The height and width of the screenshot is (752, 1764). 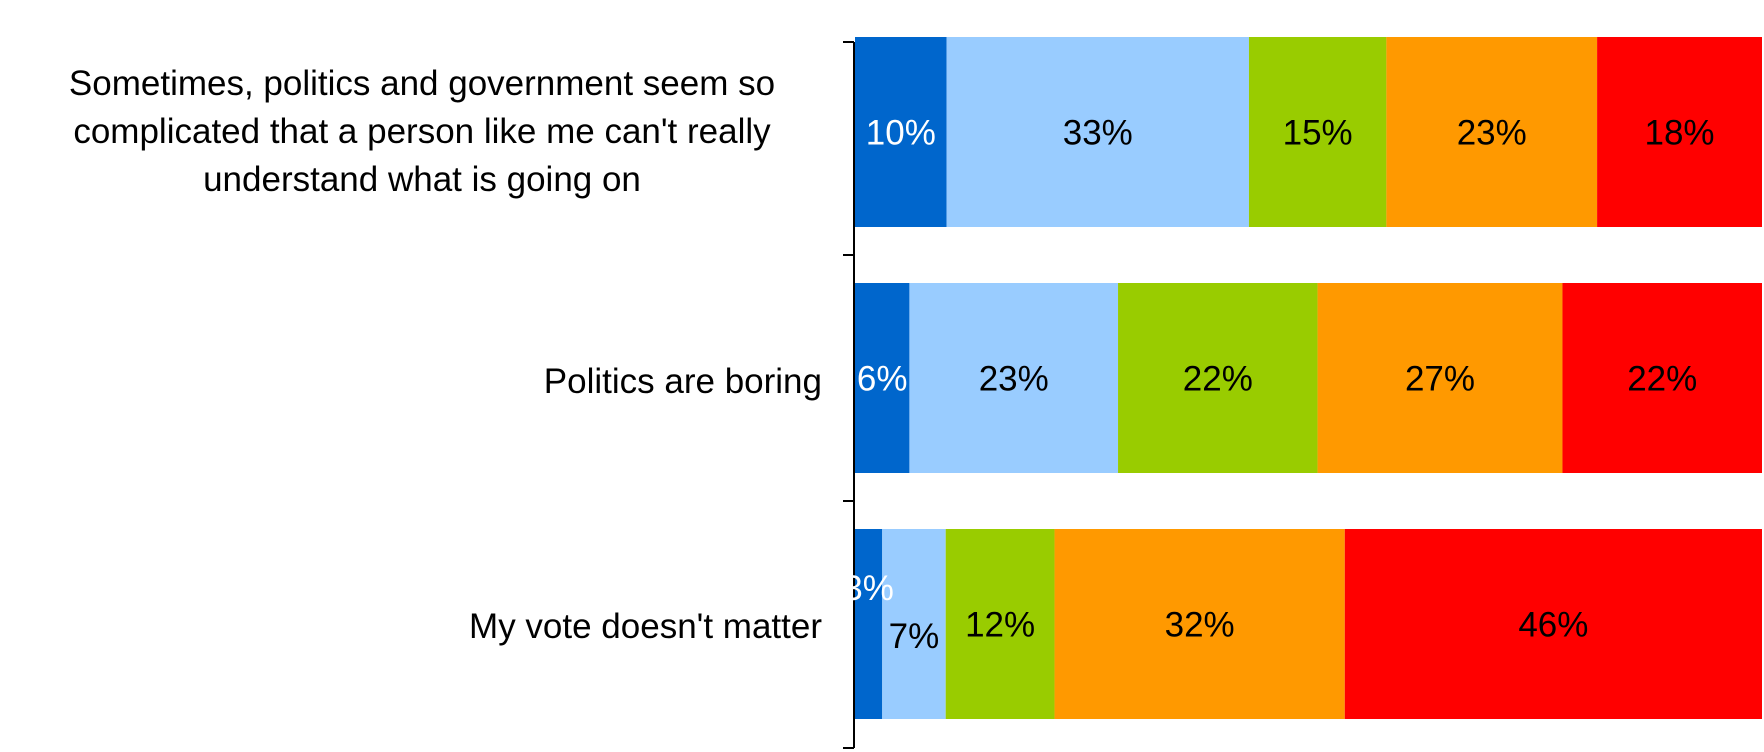 I want to click on data-label: 33%, so click(x=1098, y=132).